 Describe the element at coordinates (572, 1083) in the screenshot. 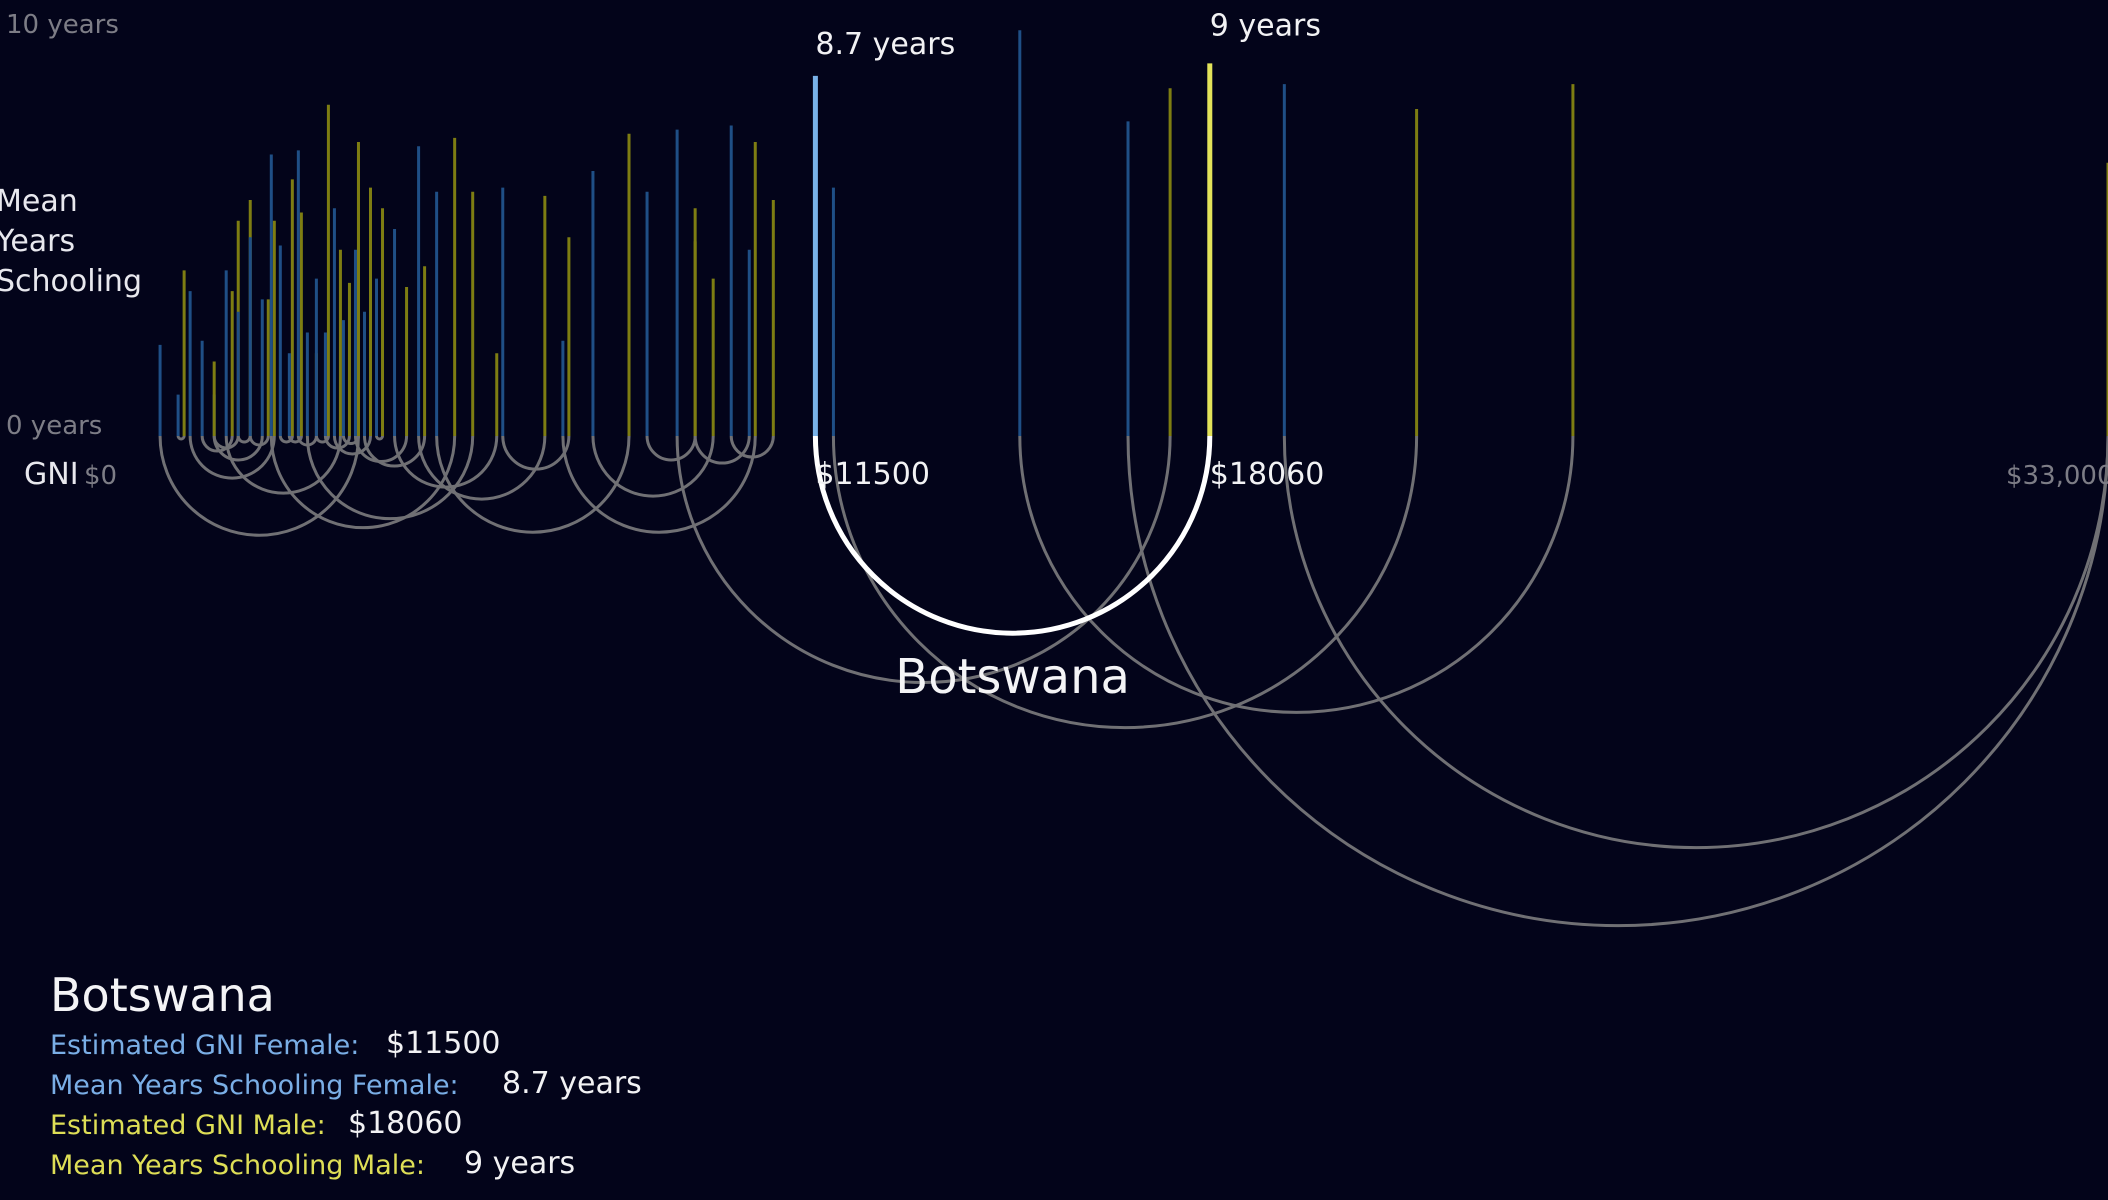

I see `info-value: 8.7 years` at that location.